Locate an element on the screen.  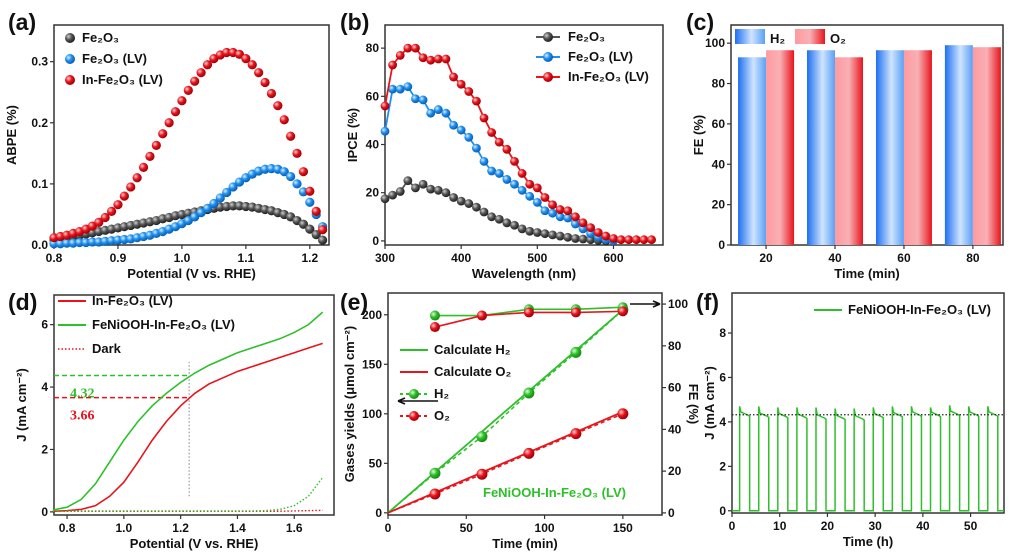
series-line is located at coordinates (505, 411).